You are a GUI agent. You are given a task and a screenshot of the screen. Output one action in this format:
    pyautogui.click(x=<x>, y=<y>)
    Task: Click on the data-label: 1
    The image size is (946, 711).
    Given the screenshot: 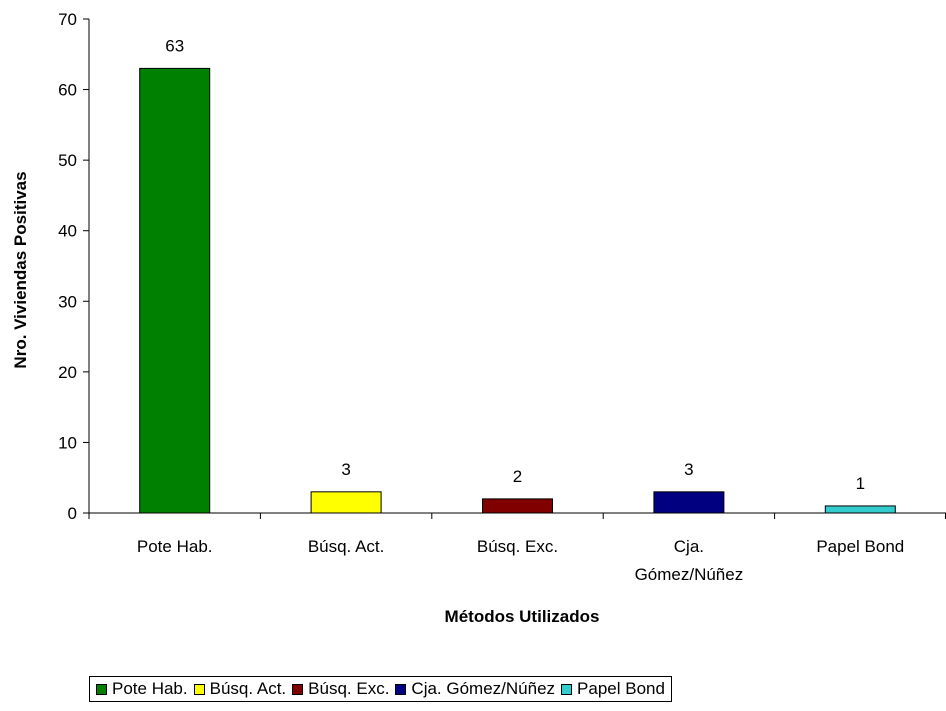 What is the action you would take?
    pyautogui.click(x=860, y=483)
    